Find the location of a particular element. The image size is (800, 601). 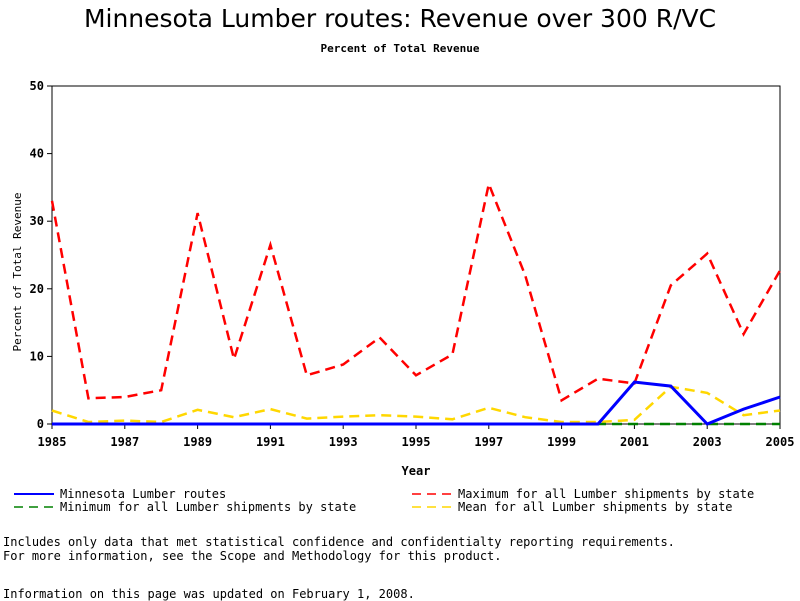

y-tick-label: 40 is located at coordinates (37, 154).